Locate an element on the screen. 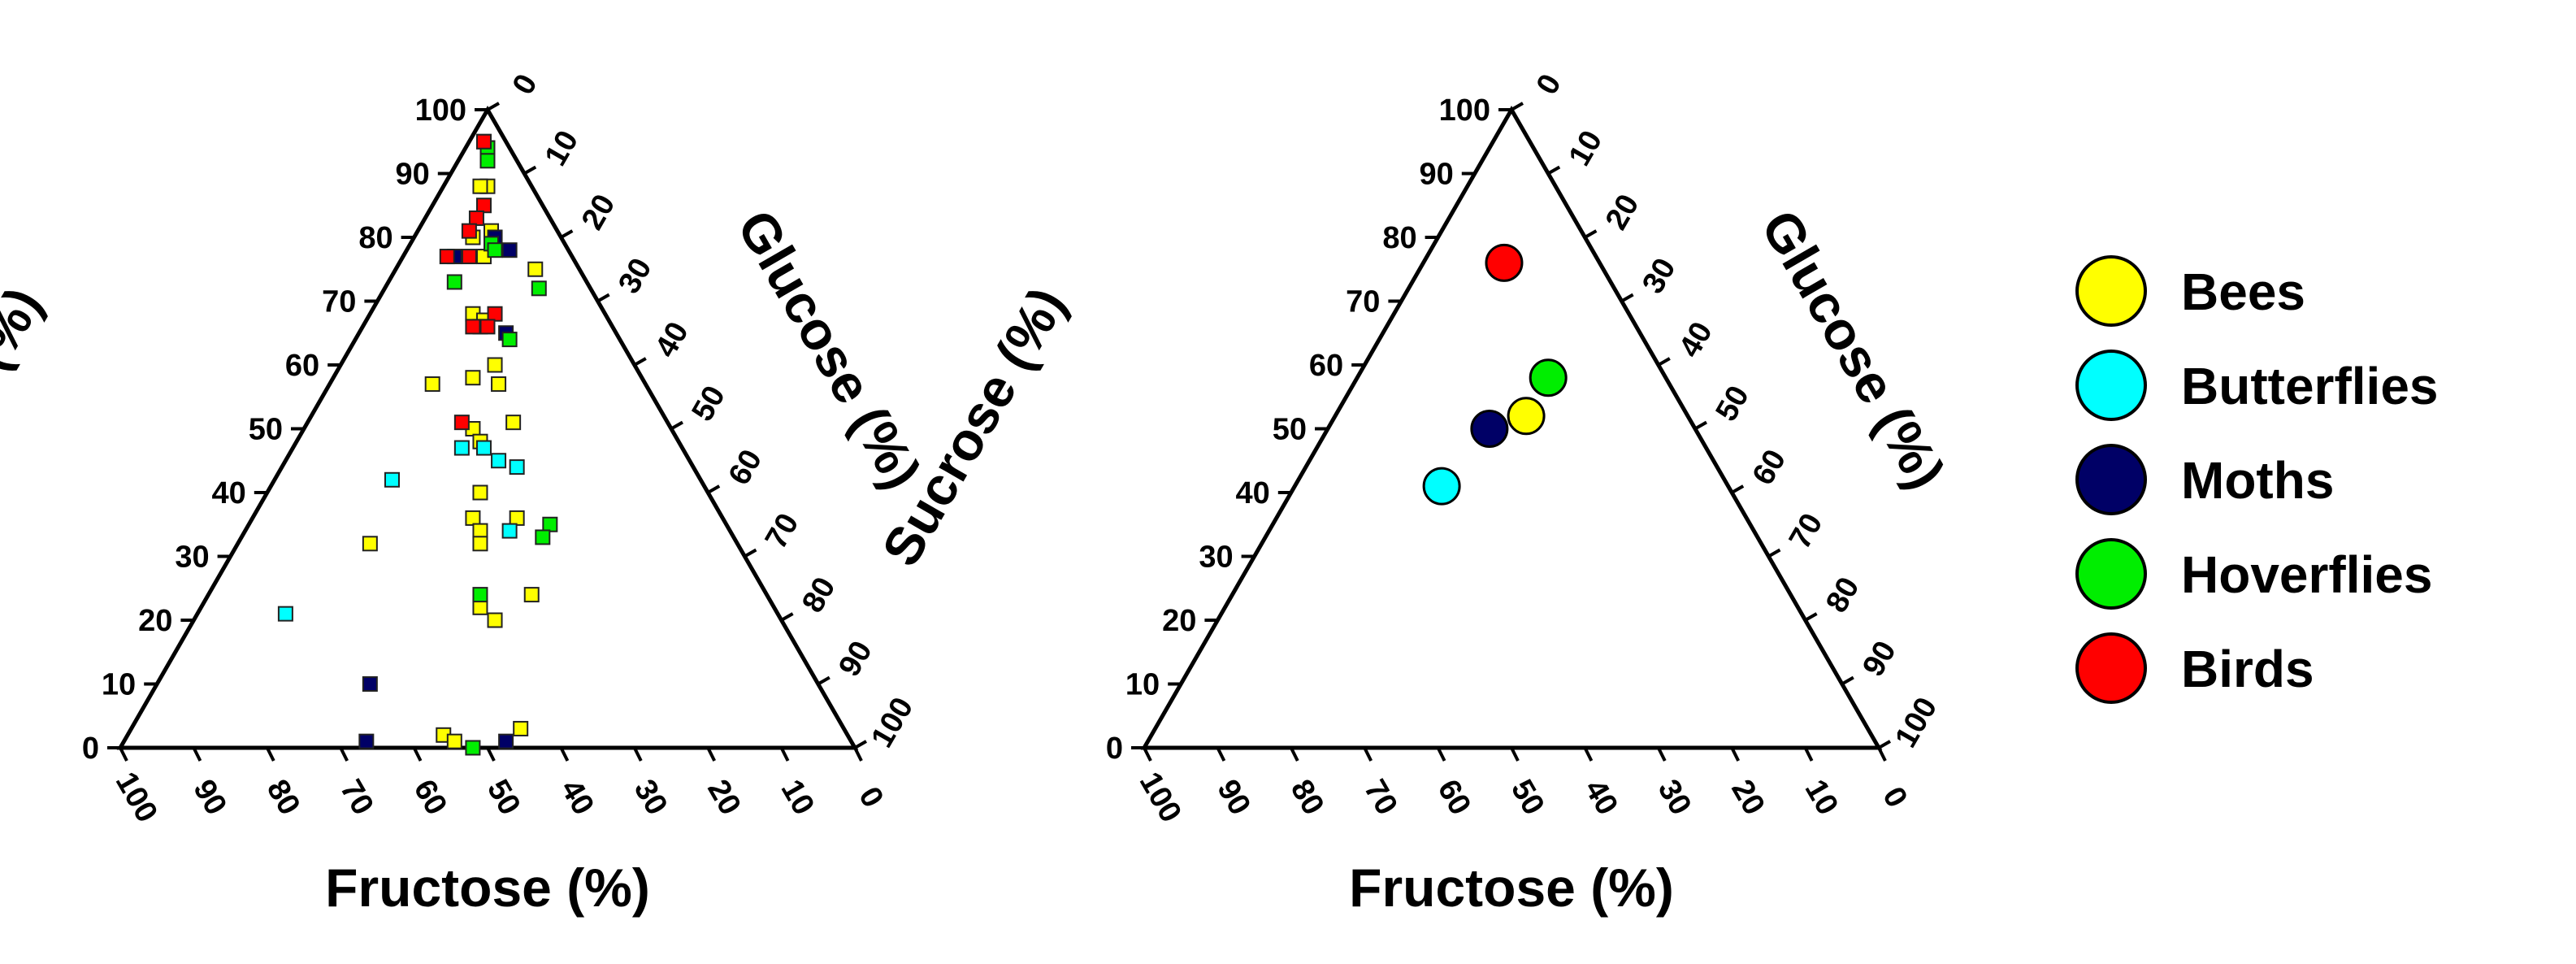  glucose-tick-label: 50 is located at coordinates (1734, 404).